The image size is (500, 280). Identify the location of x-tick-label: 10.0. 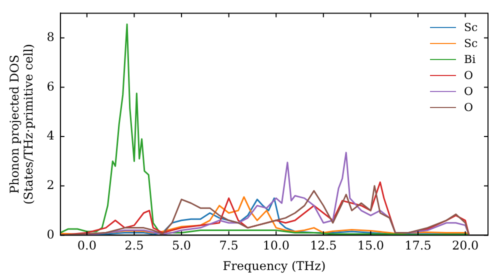
(276, 245).